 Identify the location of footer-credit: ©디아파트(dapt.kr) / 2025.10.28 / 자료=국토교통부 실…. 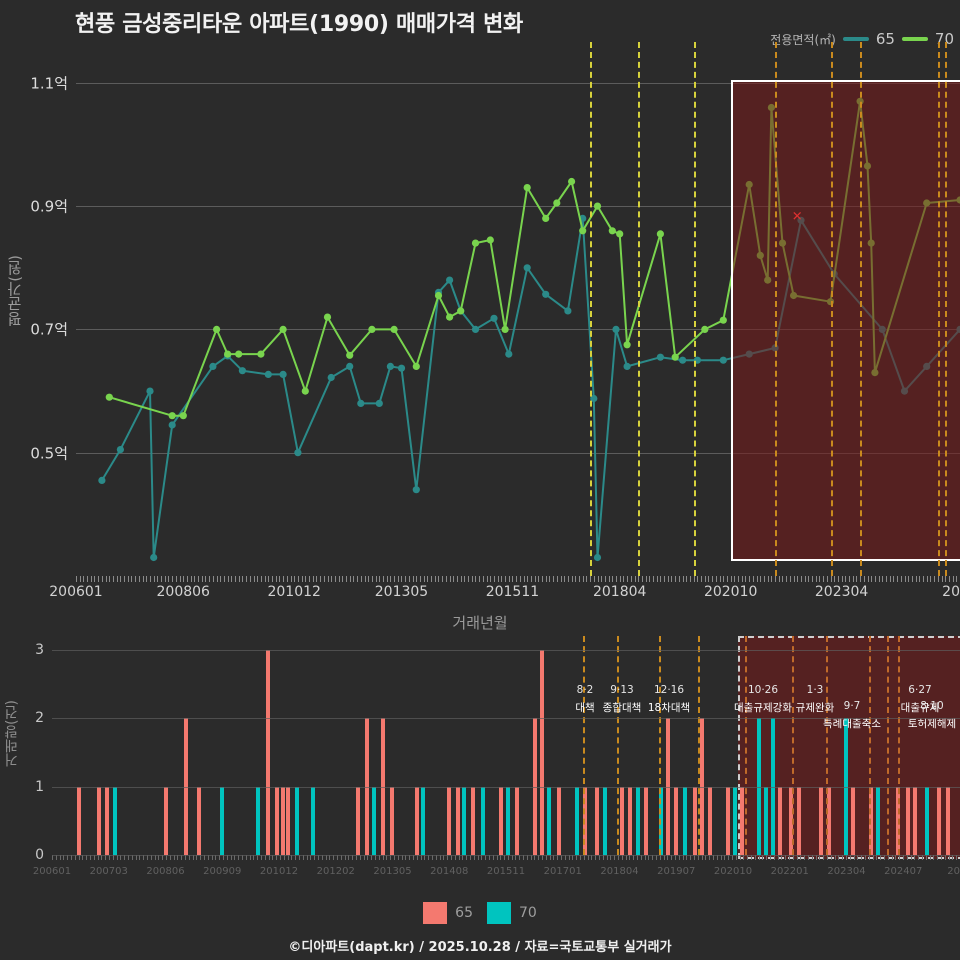
(480, 947).